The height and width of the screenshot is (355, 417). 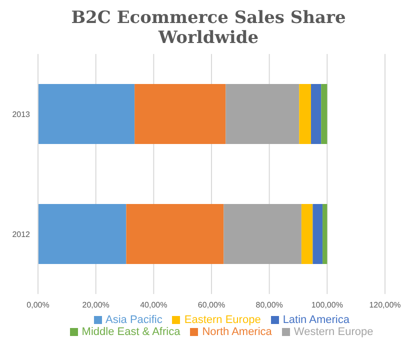 What do you see at coordinates (327, 305) in the screenshot?
I see `x-tick-label: 100,00%` at bounding box center [327, 305].